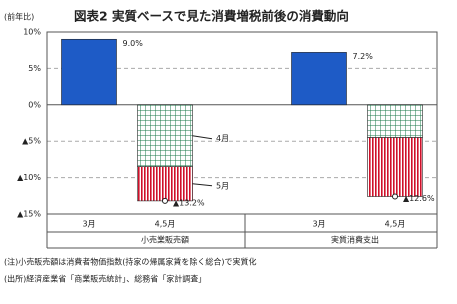  I want to click on unit-label: (前年比), so click(19, 17).